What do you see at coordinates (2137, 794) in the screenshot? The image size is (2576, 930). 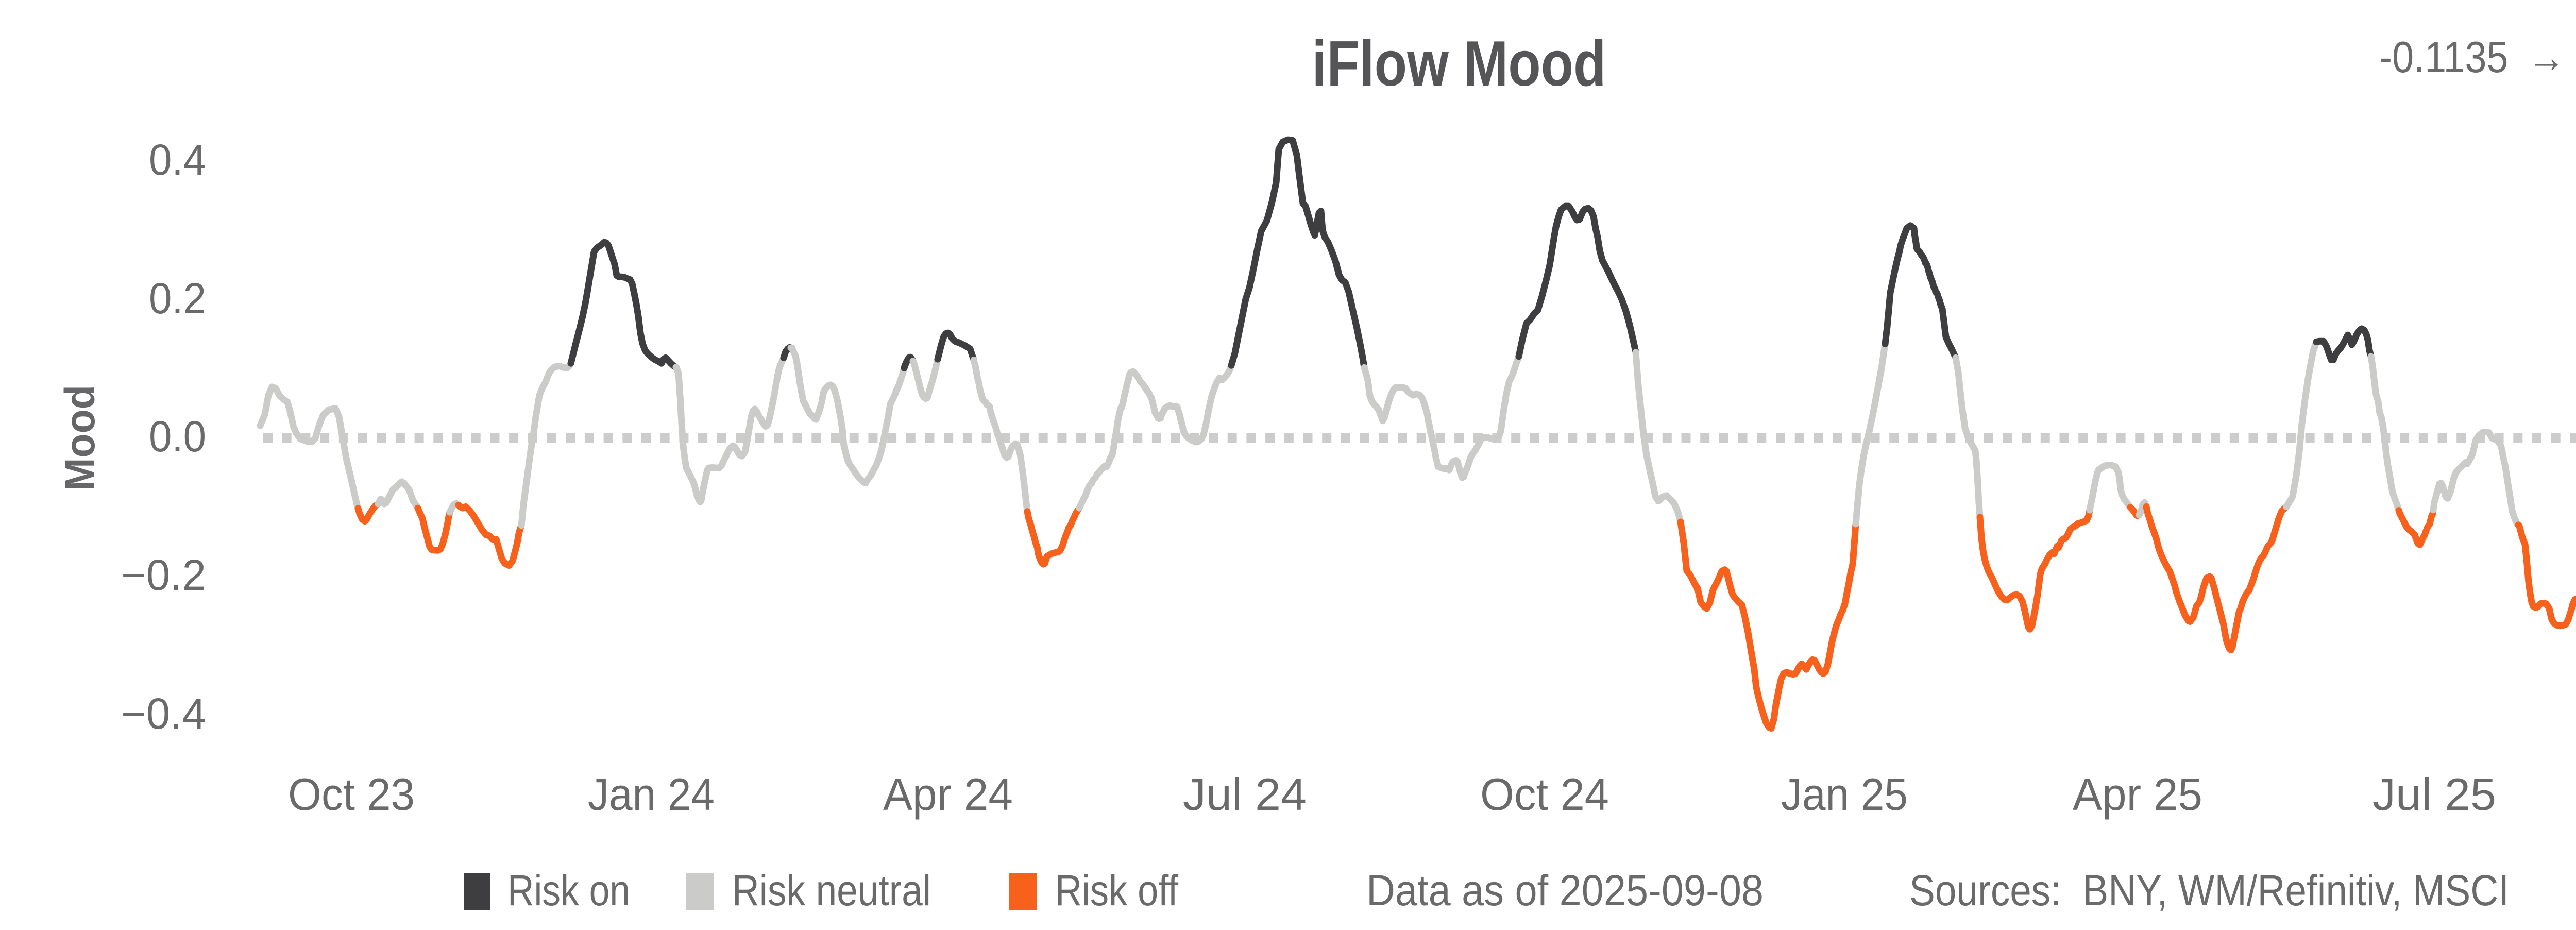 I see `svg-text: Apr 25` at bounding box center [2137, 794].